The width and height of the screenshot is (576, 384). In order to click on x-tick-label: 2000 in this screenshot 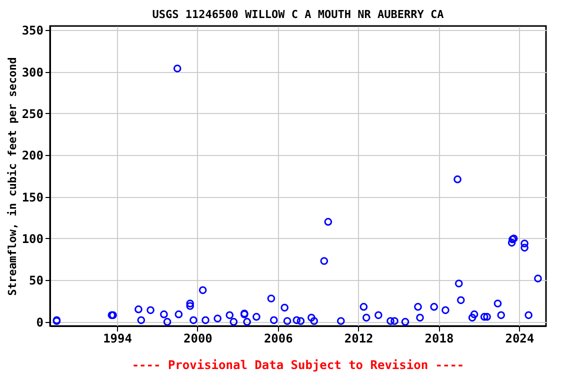, I will do `click(198, 339)`.